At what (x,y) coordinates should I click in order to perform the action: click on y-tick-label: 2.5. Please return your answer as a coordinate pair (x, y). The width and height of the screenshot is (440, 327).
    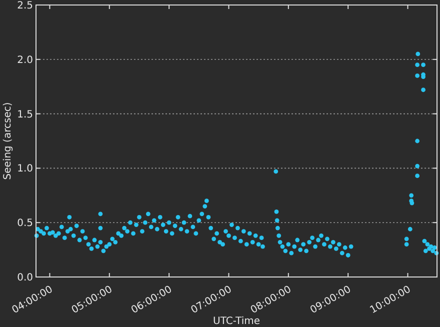
    Looking at the image, I should click on (25, 6).